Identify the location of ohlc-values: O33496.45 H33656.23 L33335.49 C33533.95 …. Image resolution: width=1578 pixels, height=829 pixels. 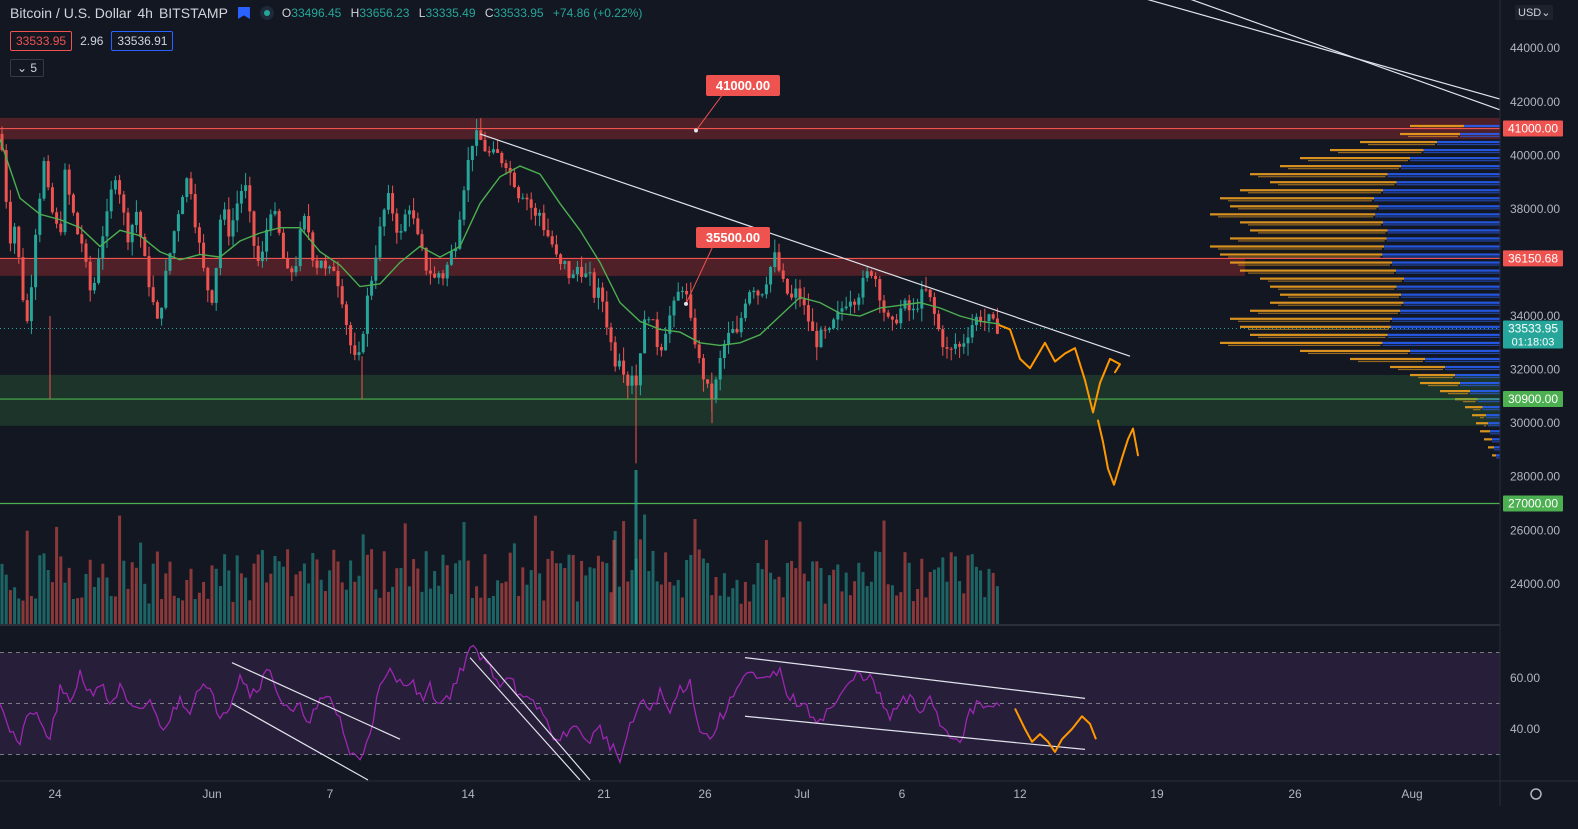
(465, 13).